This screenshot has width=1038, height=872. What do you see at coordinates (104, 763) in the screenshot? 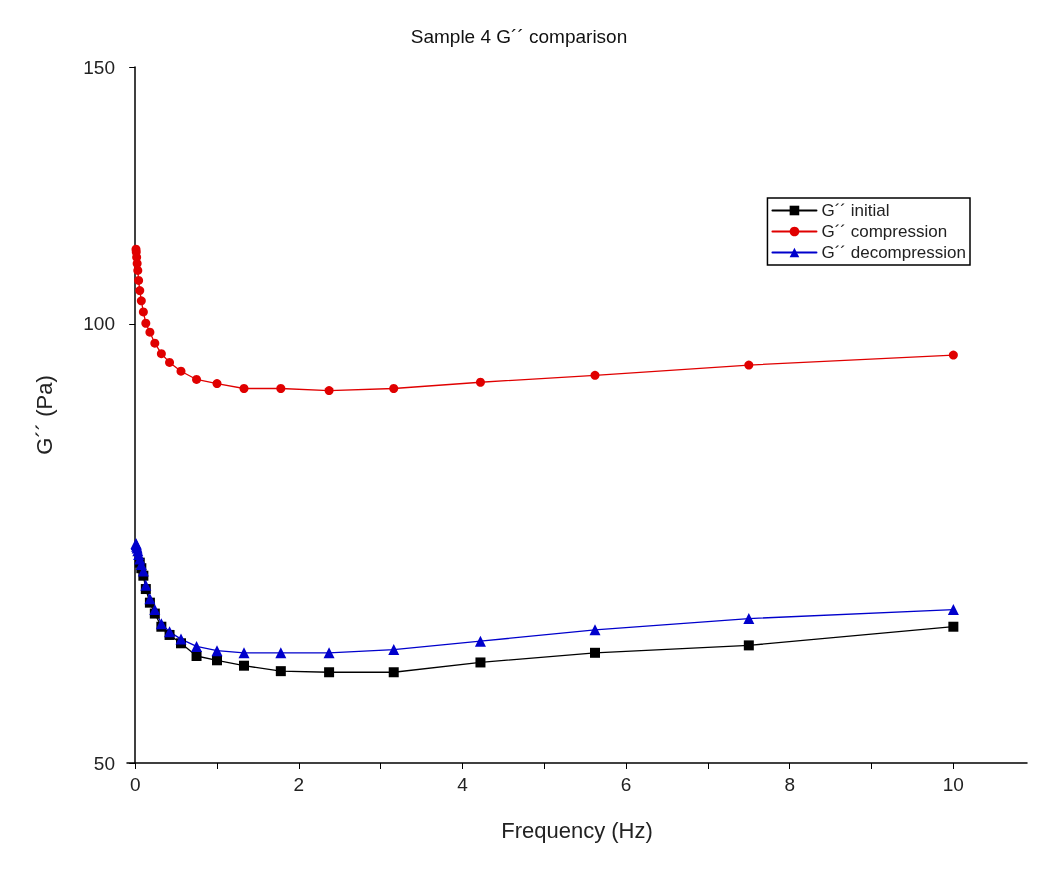
I see `y-tick-label: 50` at bounding box center [104, 763].